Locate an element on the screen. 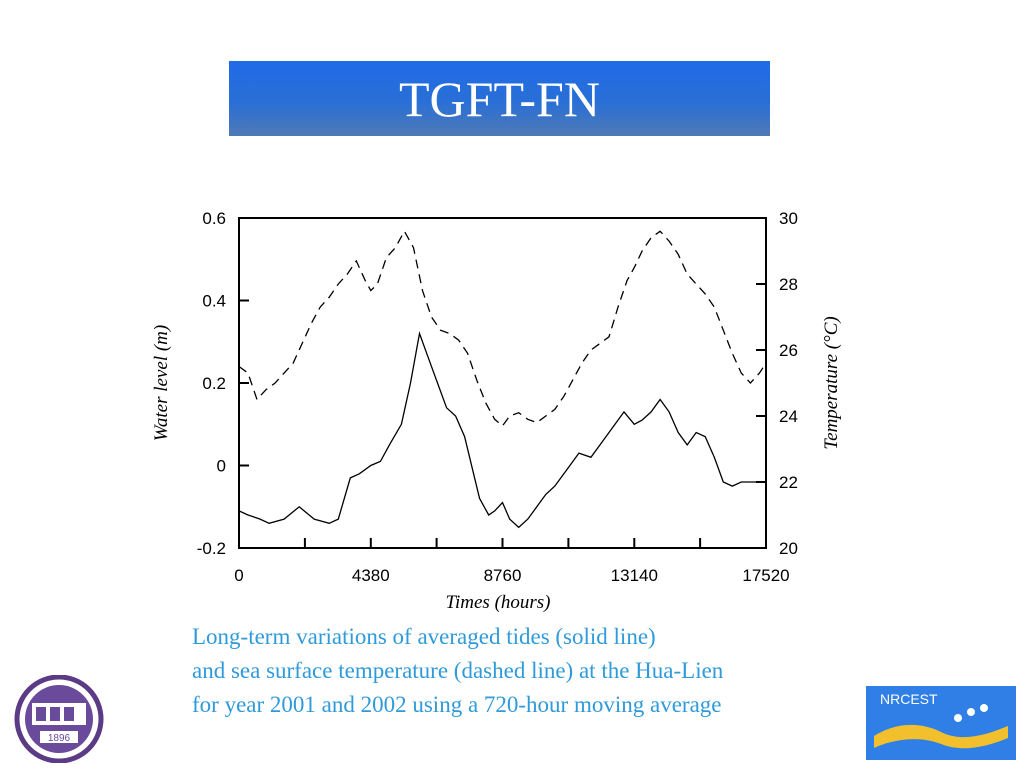 The image size is (1024, 768). y2-tick-label: 20 is located at coordinates (788, 548).